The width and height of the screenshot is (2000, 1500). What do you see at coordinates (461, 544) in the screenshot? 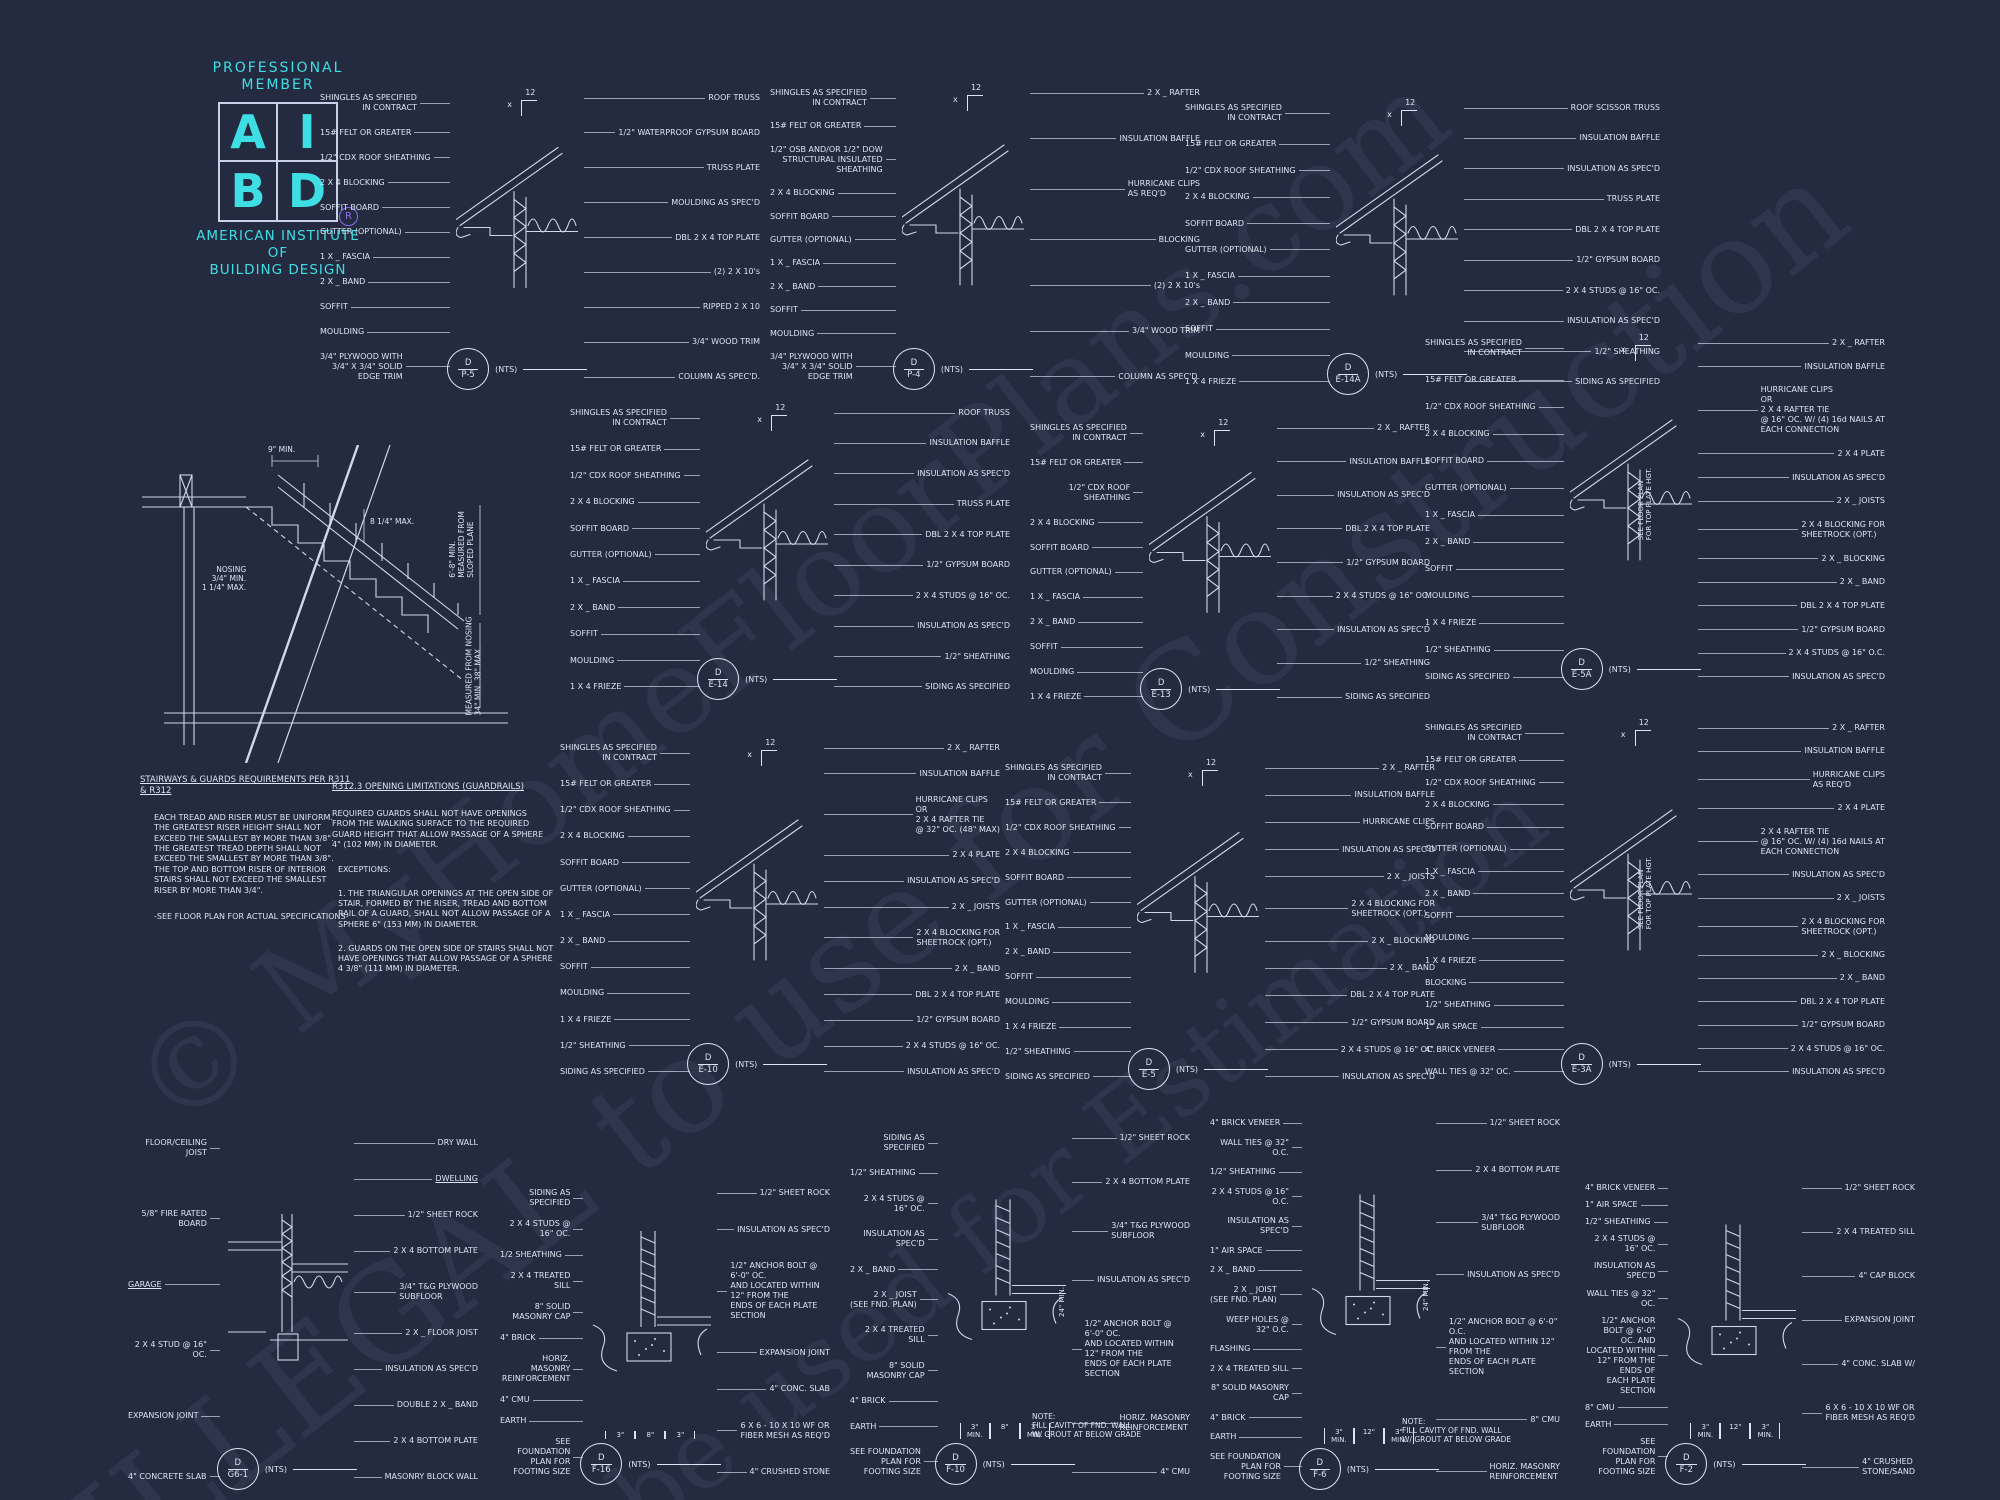
I see `stair-headroom-note: 6'-8" MIN. MEASURED FROM SLOPED PLANE` at bounding box center [461, 544].